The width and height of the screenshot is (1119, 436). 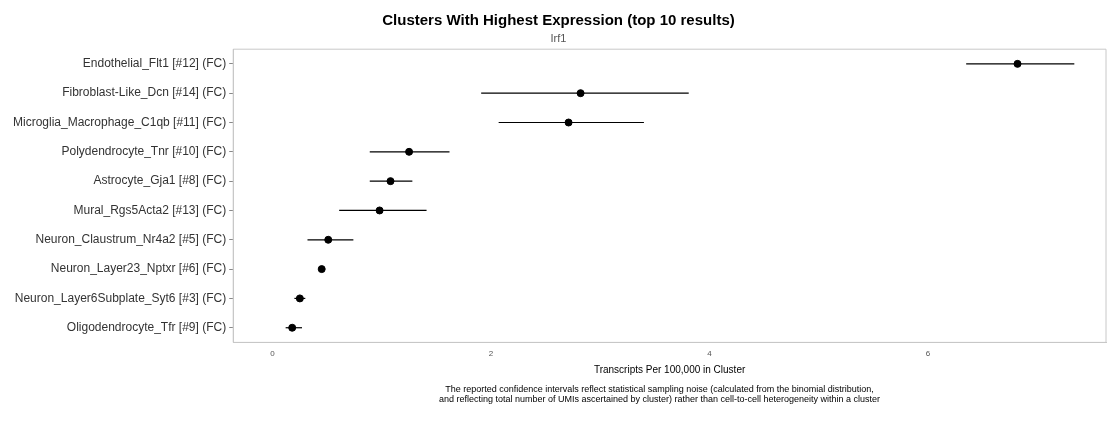 What do you see at coordinates (160, 180) in the screenshot?
I see `y-tick-label: Astrocyte_Gja1 [#8] (FC)` at bounding box center [160, 180].